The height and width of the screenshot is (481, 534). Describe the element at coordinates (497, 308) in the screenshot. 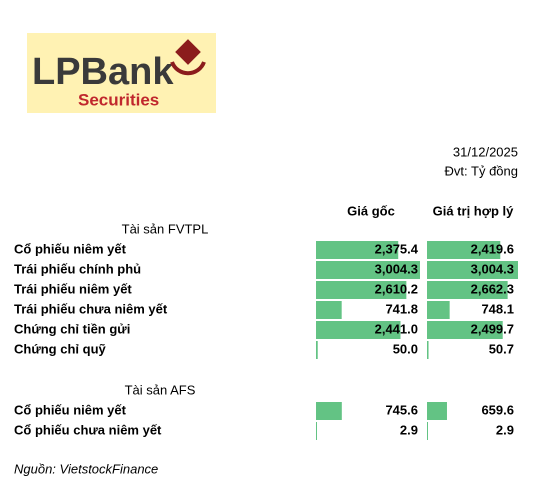

I see `cell-value: 748.1` at that location.